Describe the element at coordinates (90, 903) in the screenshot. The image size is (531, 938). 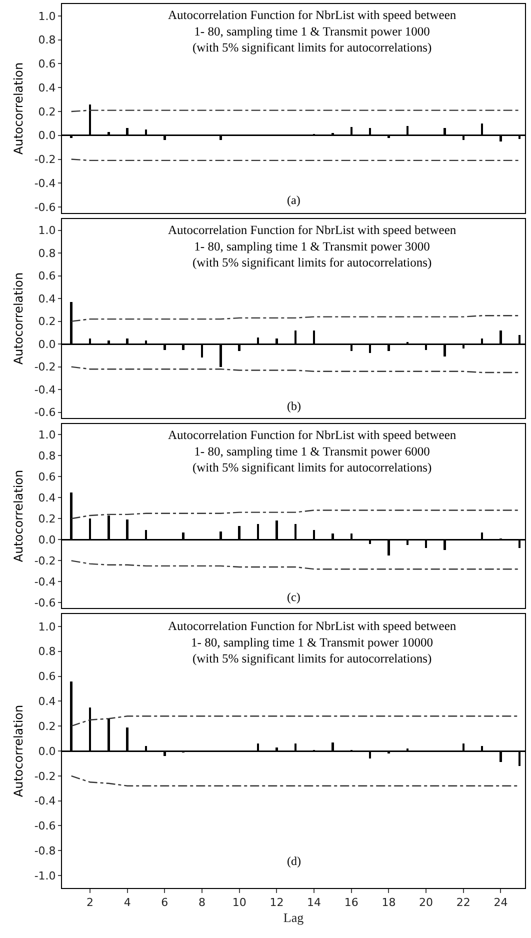
I see `x-tick-label: 2` at that location.